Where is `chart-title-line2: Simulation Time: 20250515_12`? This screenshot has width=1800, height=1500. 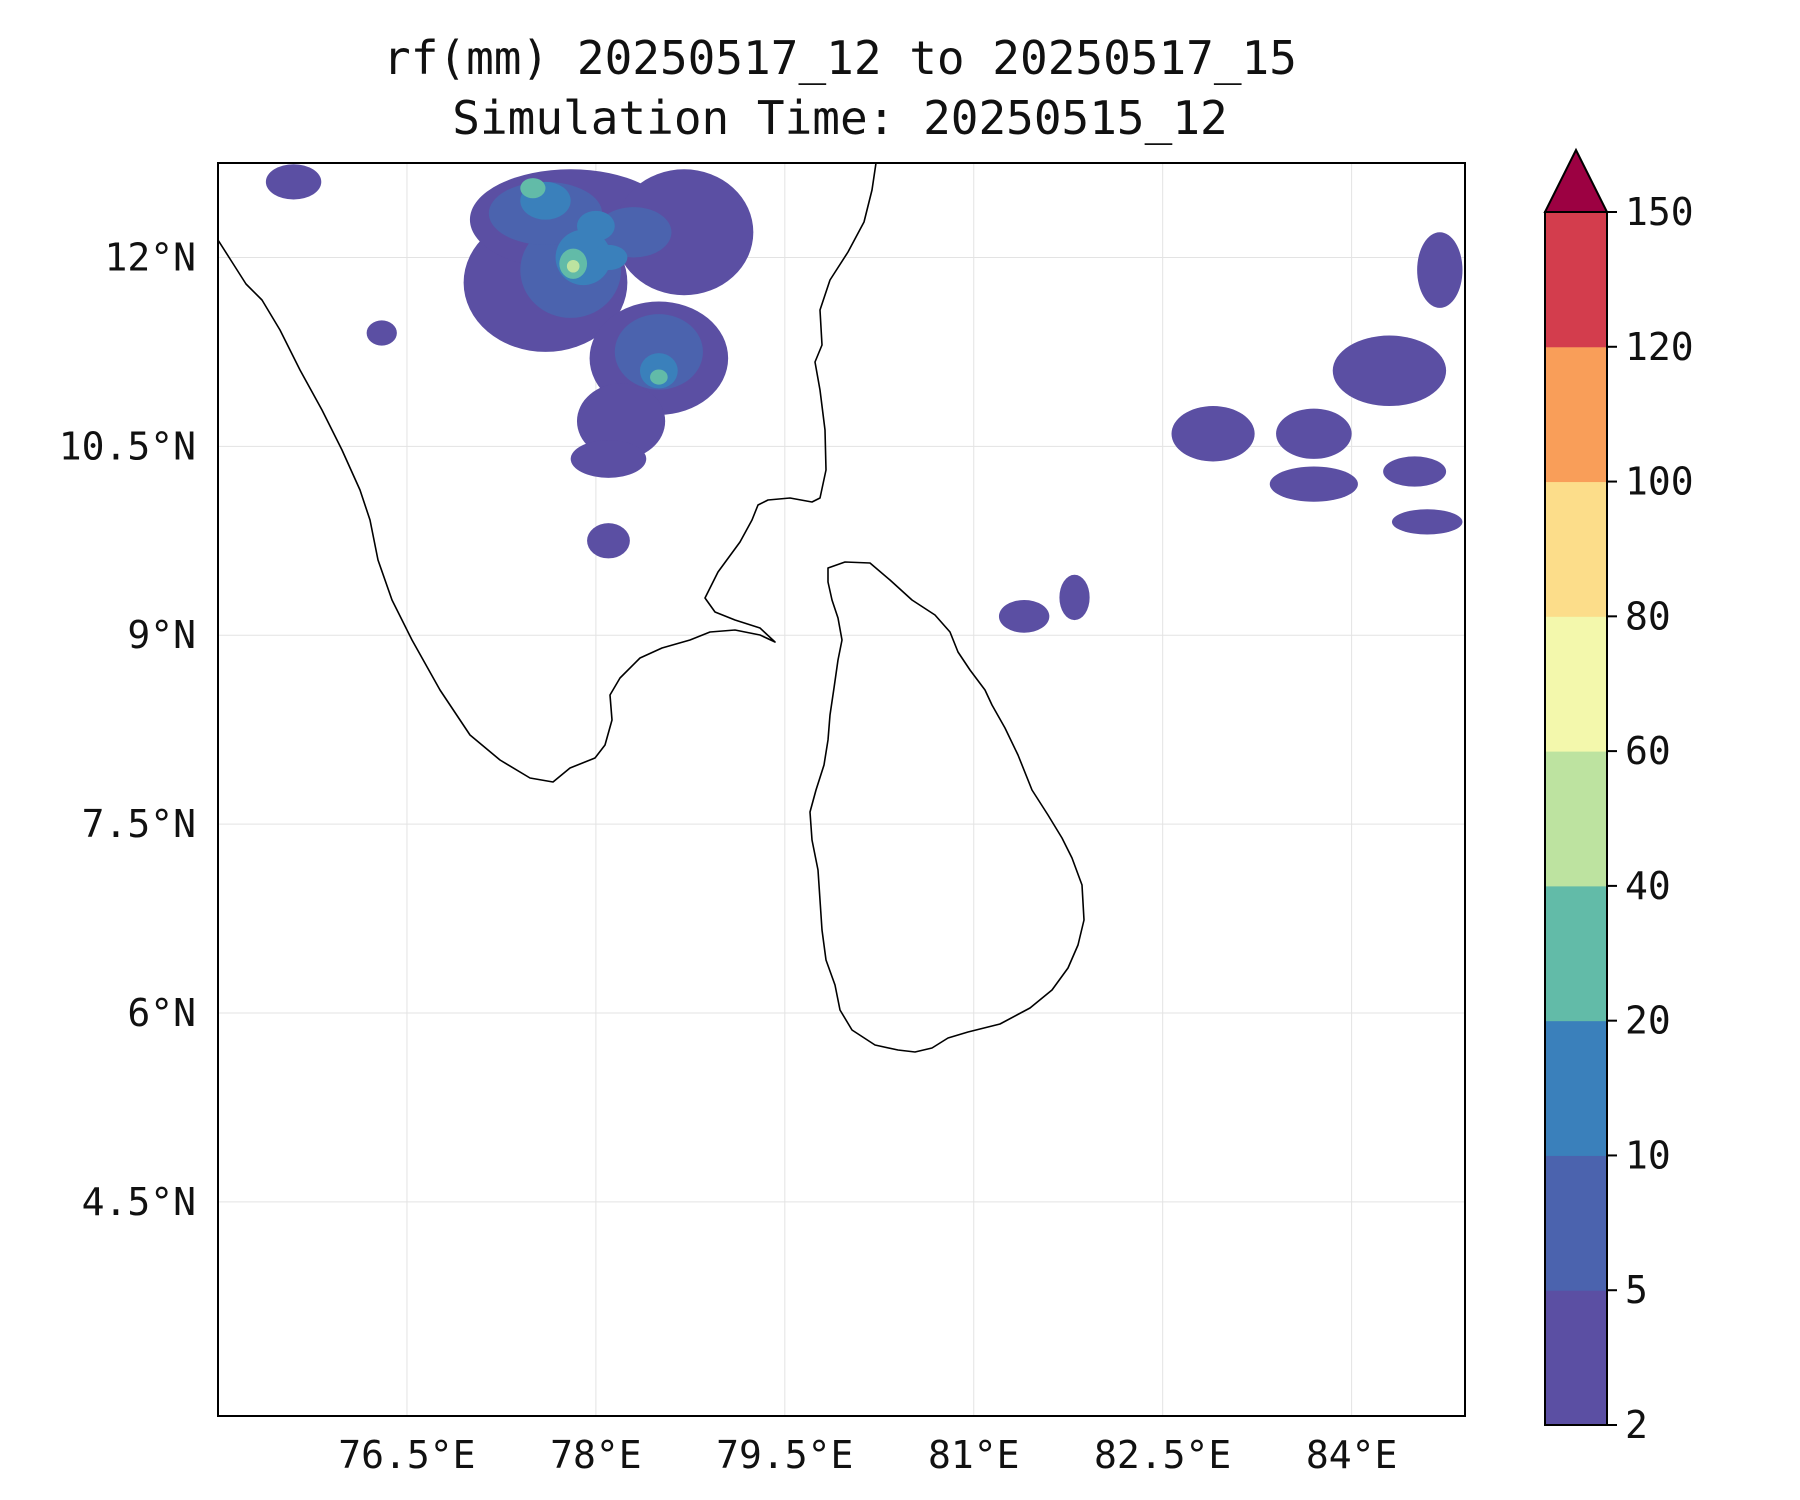 chart-title-line2: Simulation Time: 20250515_12 is located at coordinates (839, 118).